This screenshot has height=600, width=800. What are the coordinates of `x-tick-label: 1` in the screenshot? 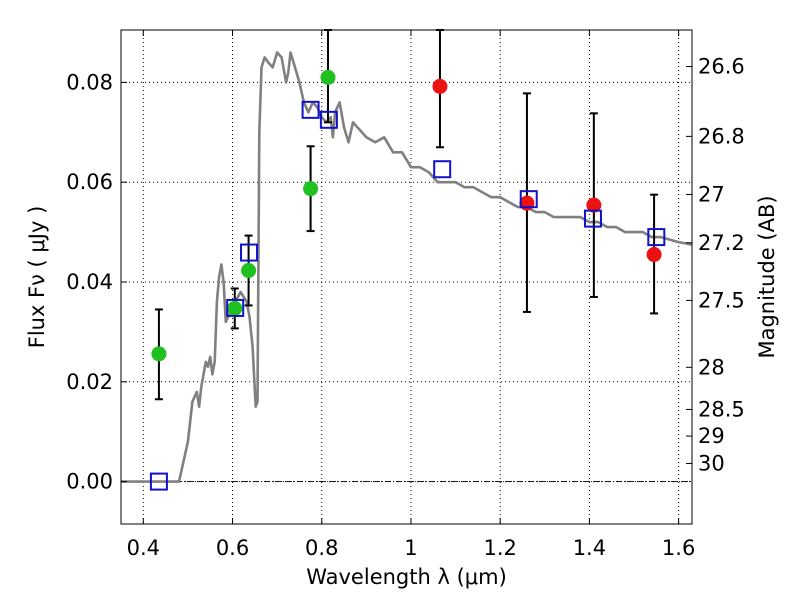 It's located at (410, 548).